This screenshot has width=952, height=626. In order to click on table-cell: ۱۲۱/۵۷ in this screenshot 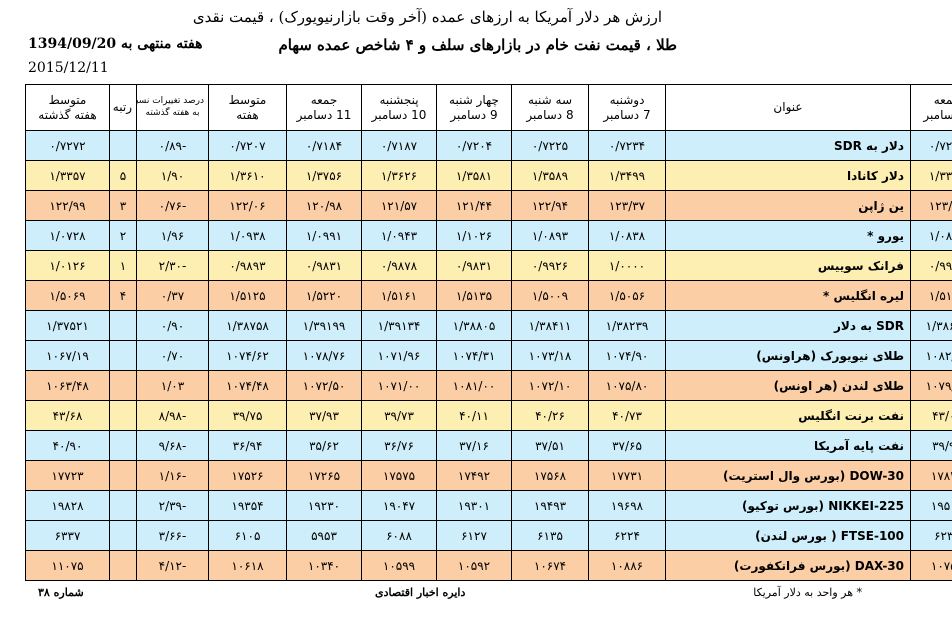, I will do `click(399, 205)`.